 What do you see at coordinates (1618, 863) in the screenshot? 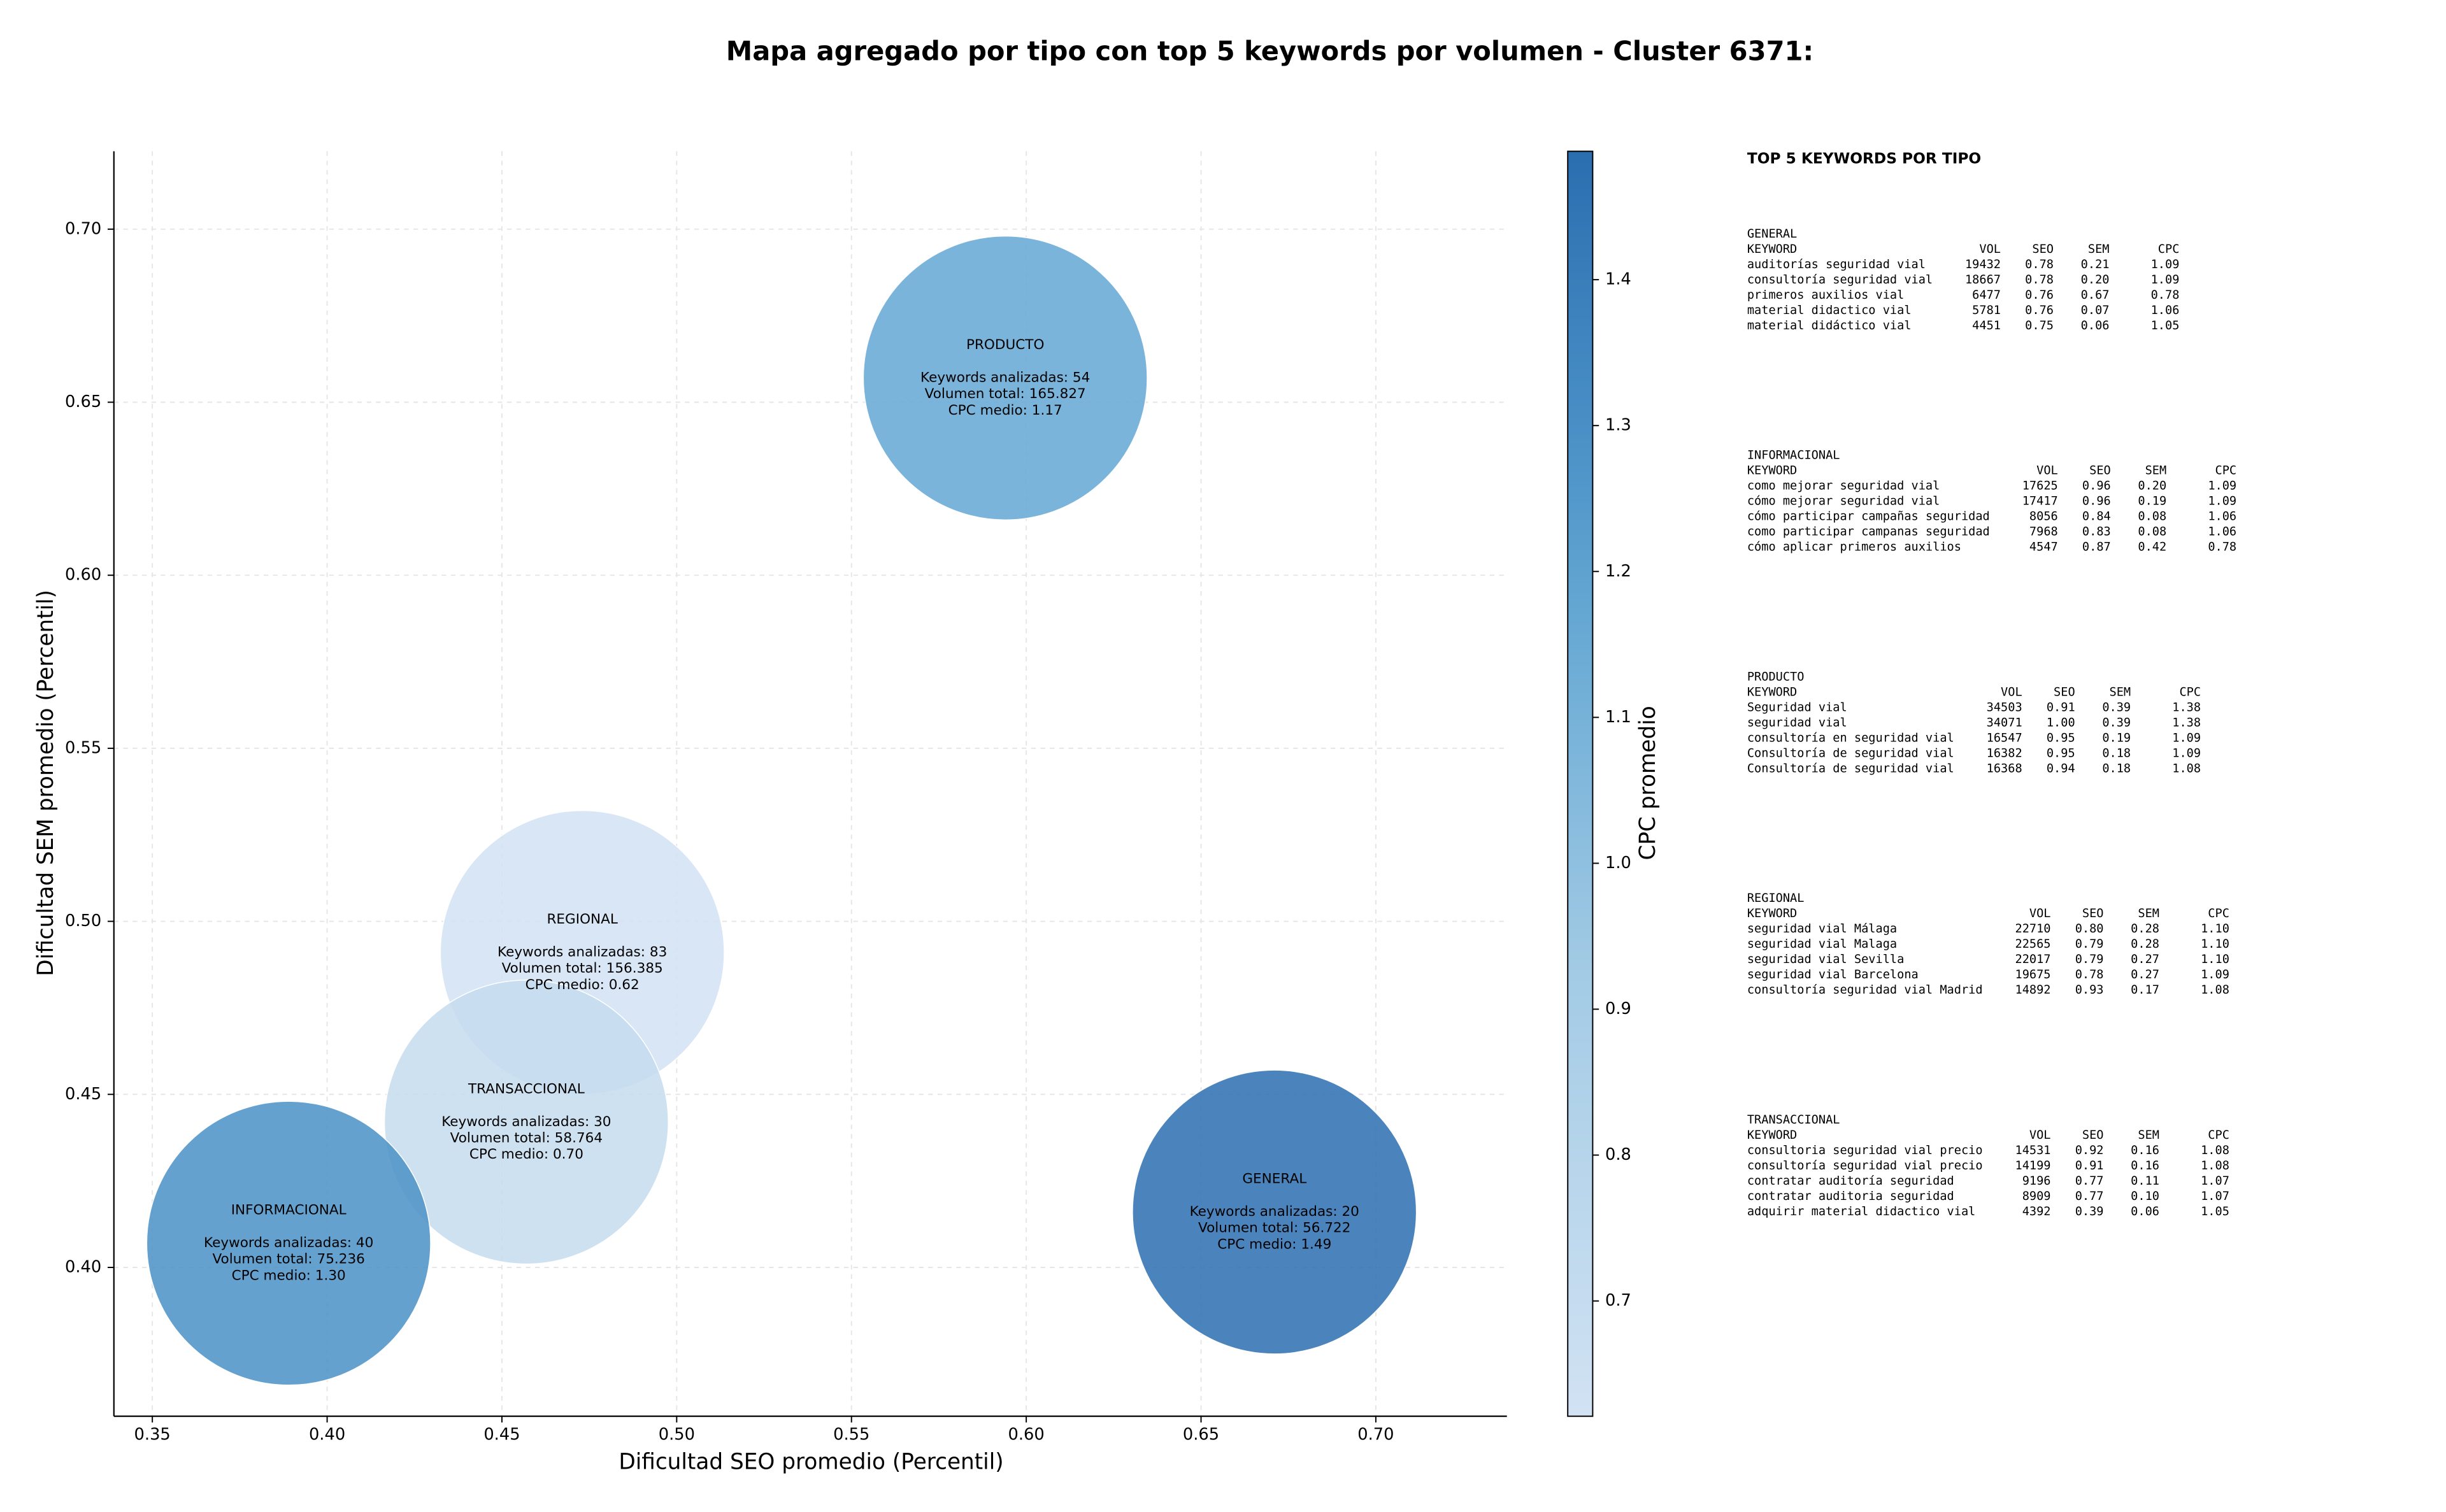
I see `colorbar-tick-label: 1.0` at bounding box center [1618, 863].